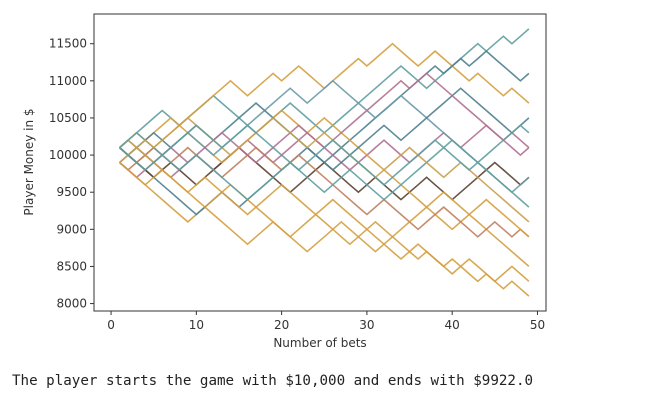 This screenshot has width=669, height=408. Describe the element at coordinates (366, 325) in the screenshot. I see `x-tick-label: 30` at that location.